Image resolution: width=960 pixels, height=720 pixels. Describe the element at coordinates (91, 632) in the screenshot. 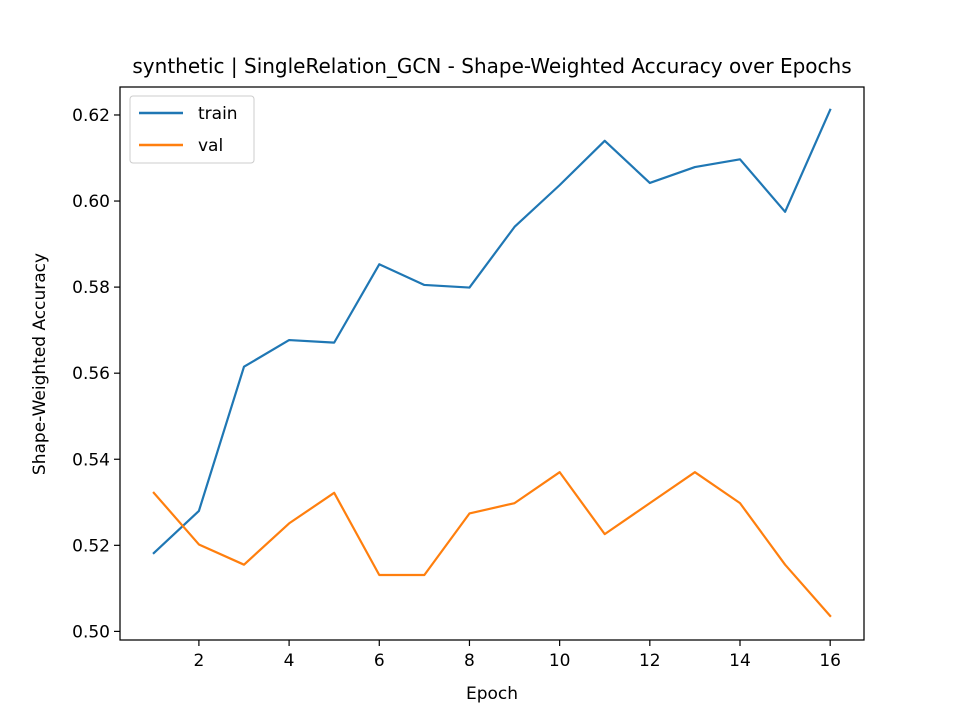

I see `y-tick-label: 0.50` at that location.